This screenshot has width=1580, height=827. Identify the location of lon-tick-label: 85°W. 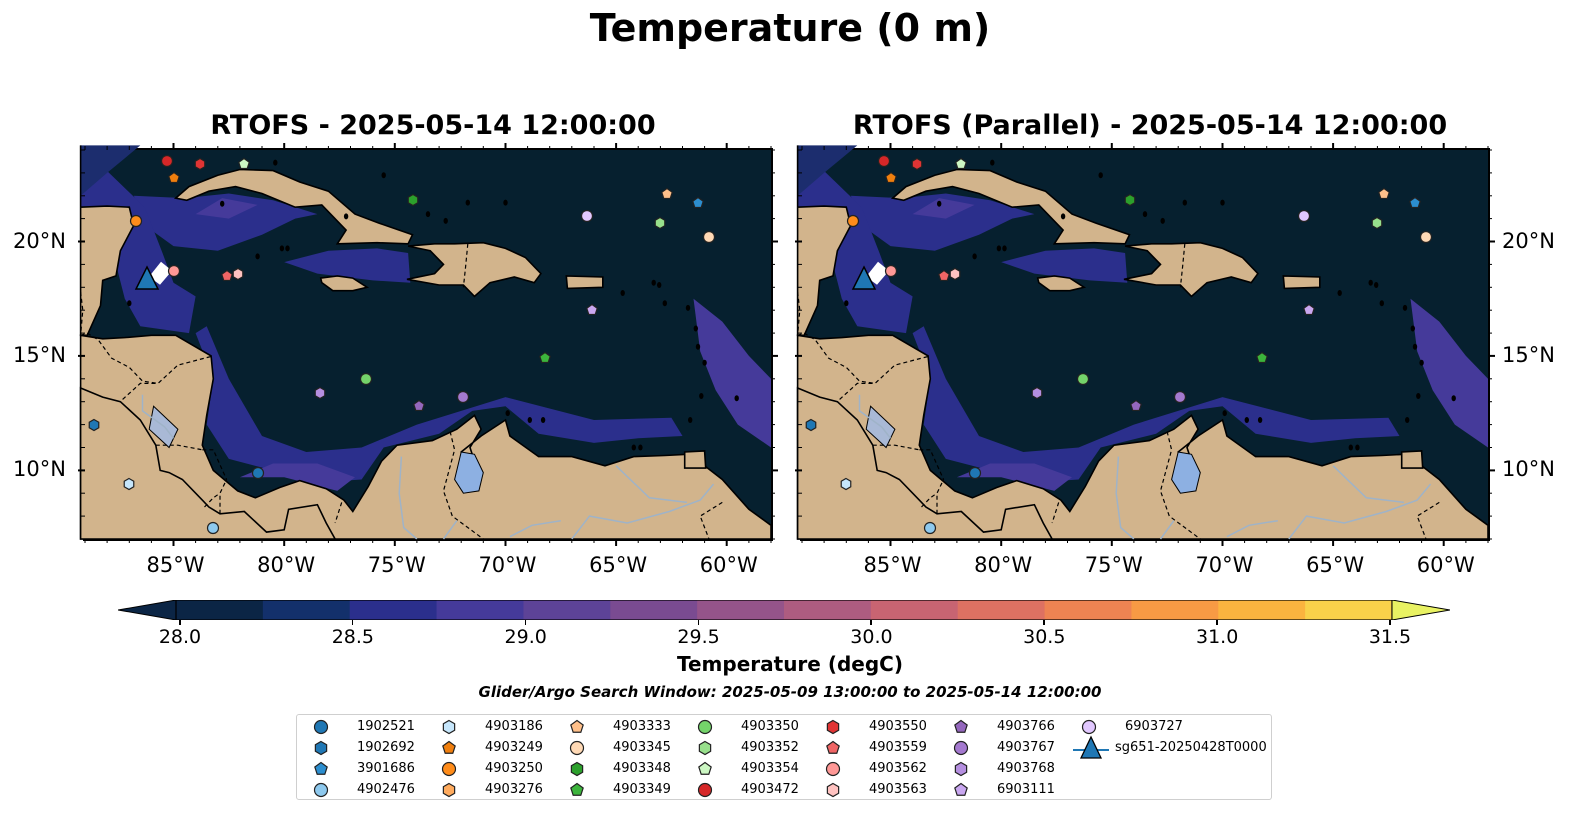
(175, 565).